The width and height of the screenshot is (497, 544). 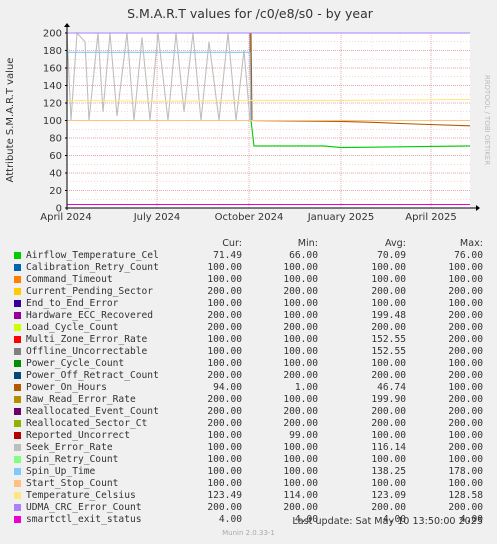 I want to click on legend-value-min: 4.00, so click(x=306, y=519).